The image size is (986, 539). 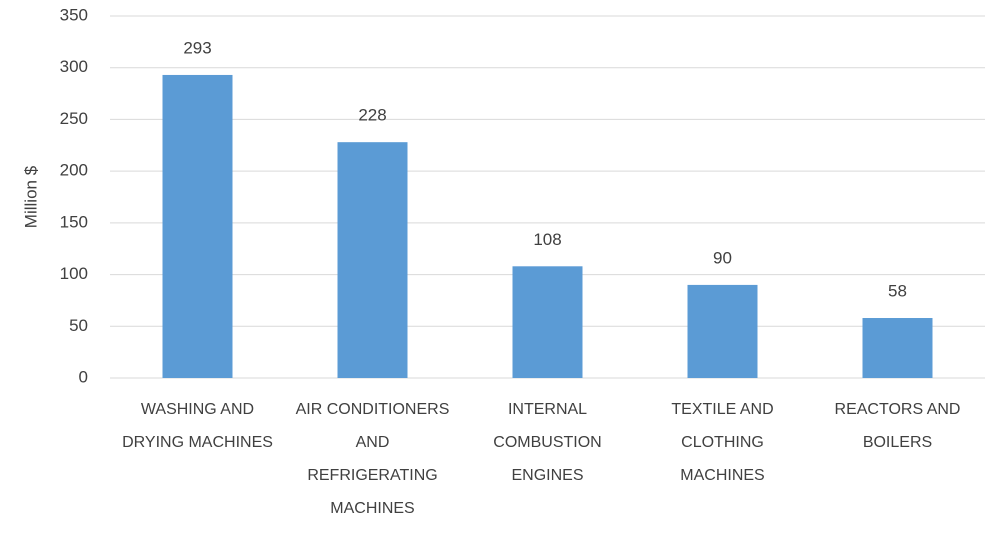 I want to click on data-label: 90, so click(x=722, y=257).